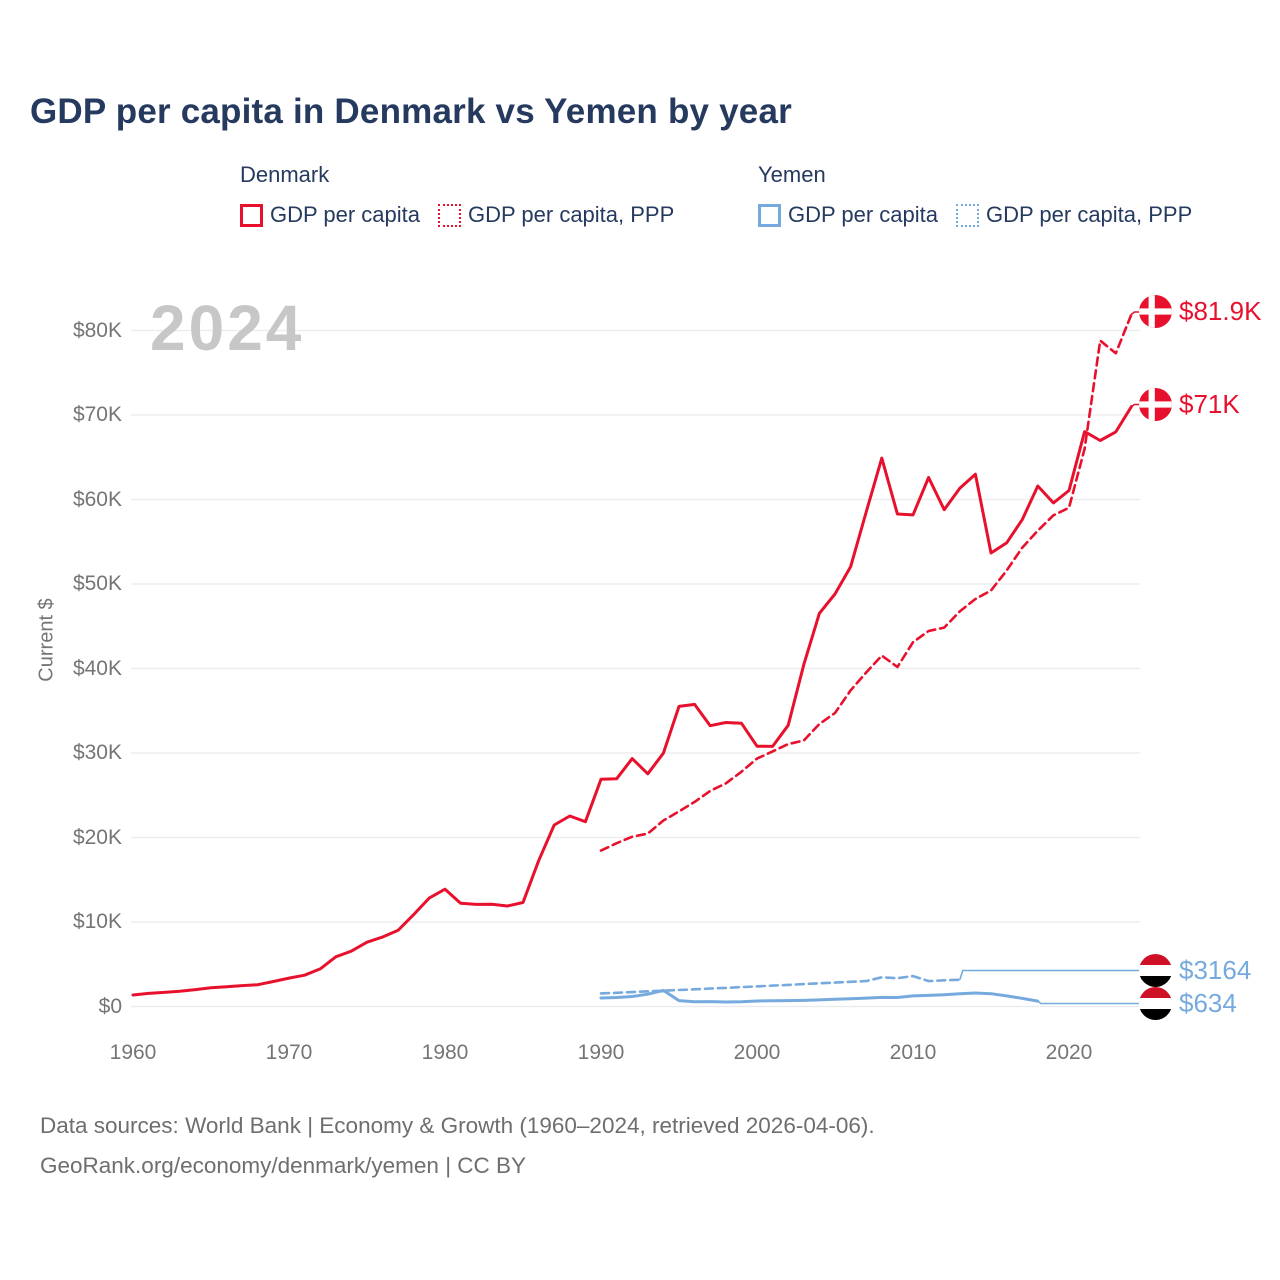  I want to click on x-tick-label: 2000, so click(757, 1052).